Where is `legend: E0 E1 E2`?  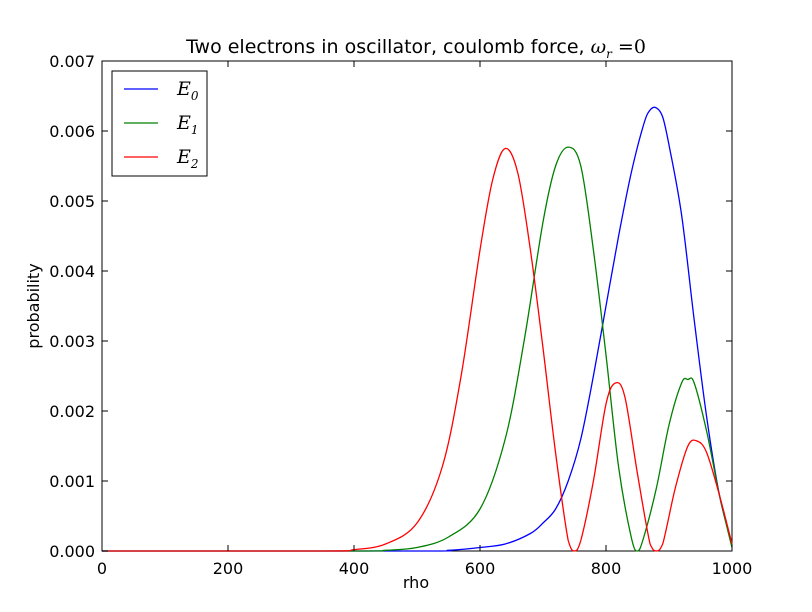 legend: E0 E1 E2 is located at coordinates (159, 123).